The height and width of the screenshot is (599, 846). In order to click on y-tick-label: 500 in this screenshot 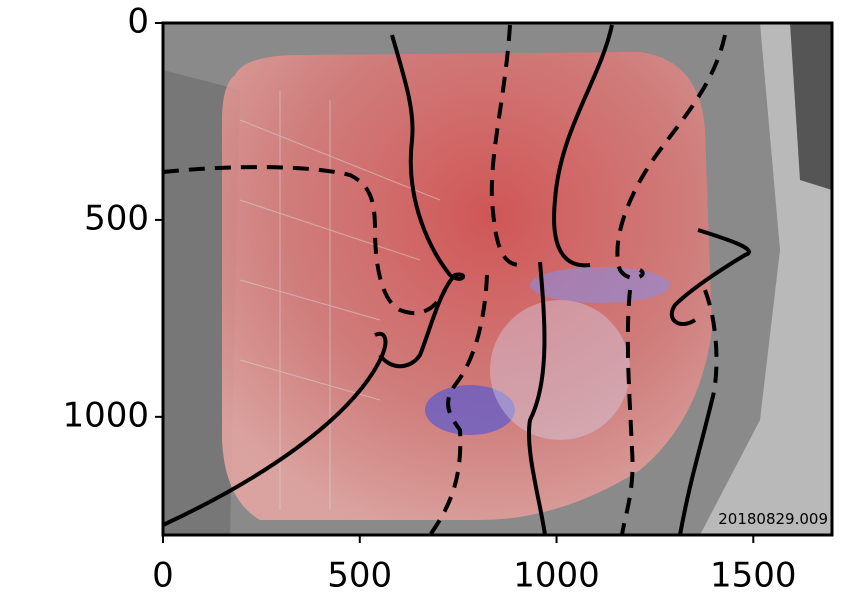, I will do `click(116, 218)`.